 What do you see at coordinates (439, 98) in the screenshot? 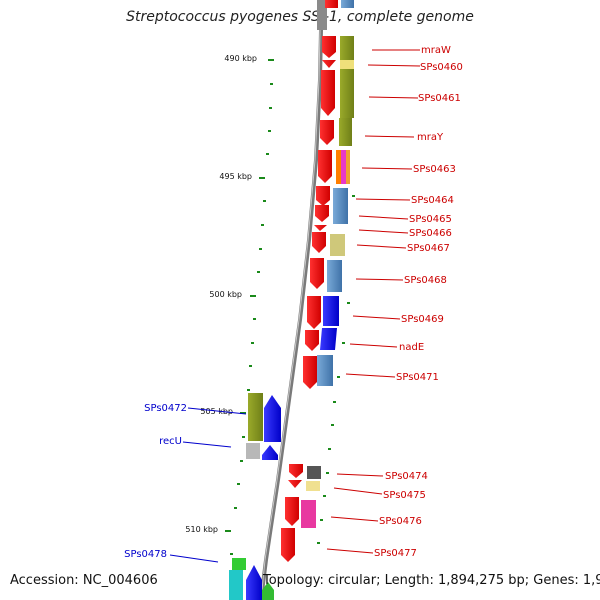
I see `gene-label: SPs0461` at bounding box center [439, 98].